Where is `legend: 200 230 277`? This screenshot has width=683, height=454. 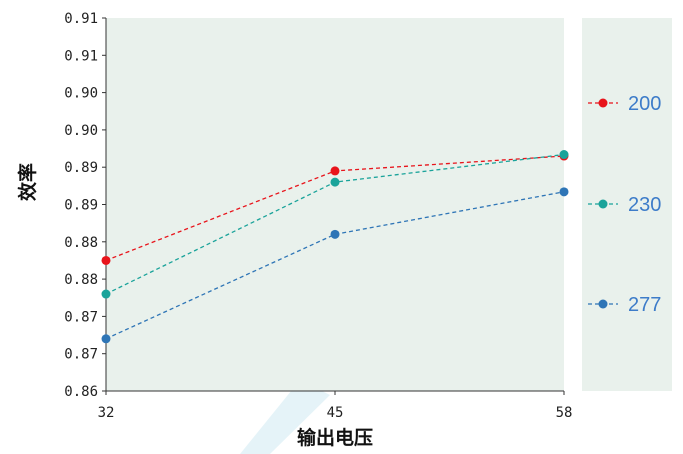
legend: 200 230 277 is located at coordinates (624, 204).